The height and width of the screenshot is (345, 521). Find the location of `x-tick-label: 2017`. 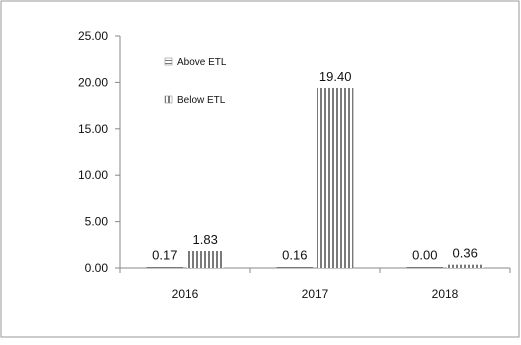

x-tick-label: 2017 is located at coordinates (315, 294).